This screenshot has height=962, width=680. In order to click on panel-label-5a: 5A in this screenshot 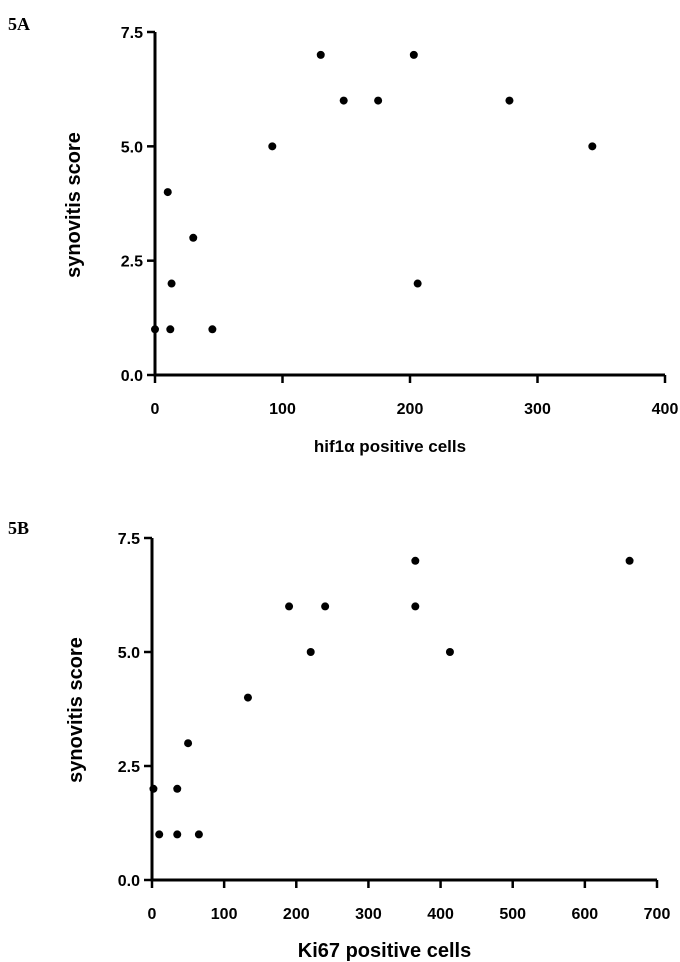, I will do `click(19, 24)`.